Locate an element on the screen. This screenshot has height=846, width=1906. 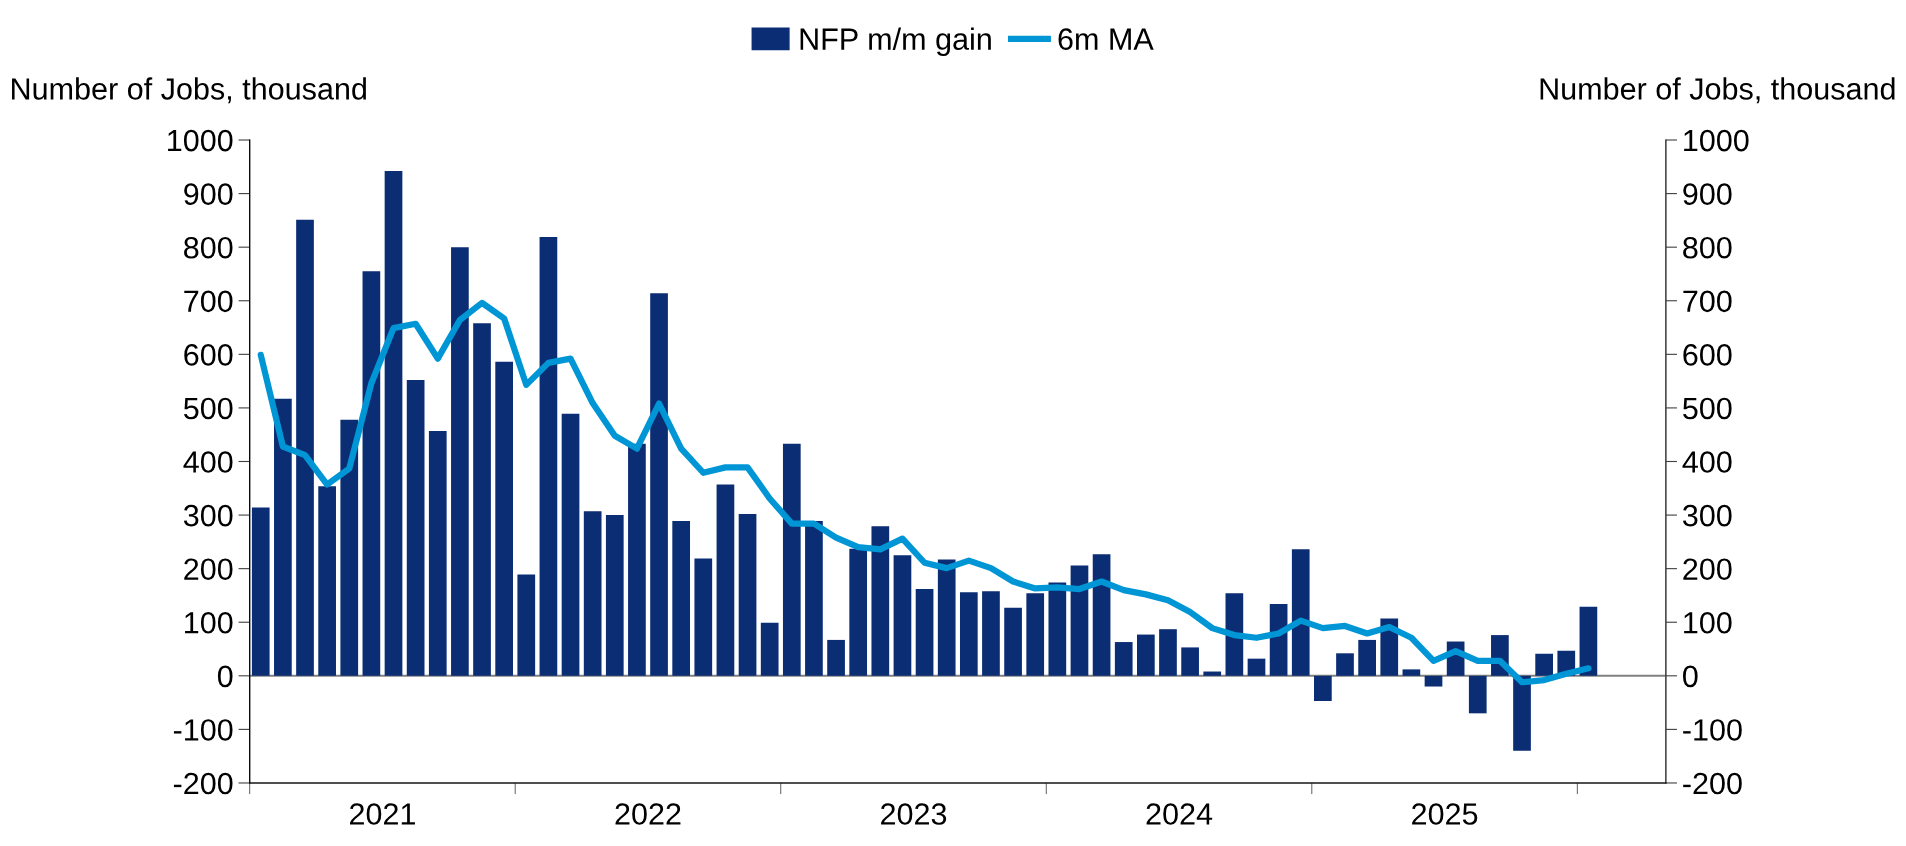
y-axis-title: Number of Jobs, thousand is located at coordinates (189, 90).